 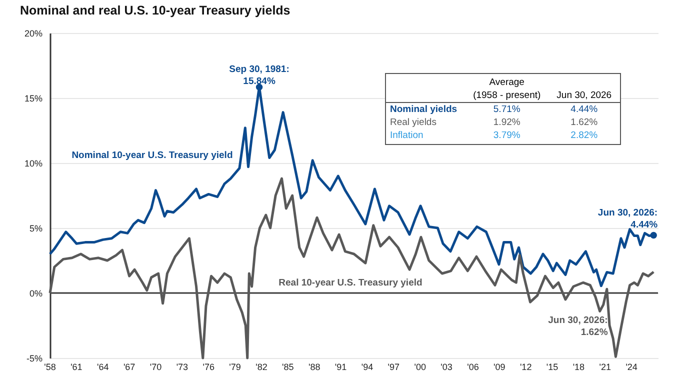 What do you see at coordinates (76, 367) in the screenshot?
I see `x-tick-label: '61` at bounding box center [76, 367].